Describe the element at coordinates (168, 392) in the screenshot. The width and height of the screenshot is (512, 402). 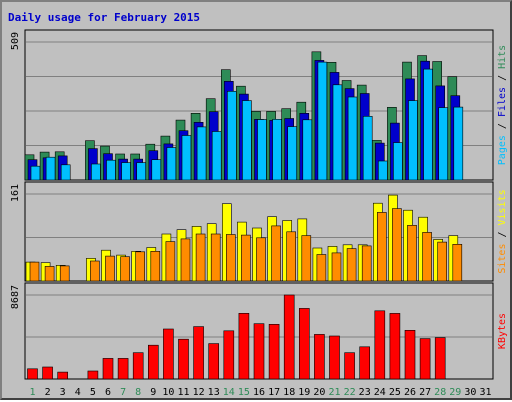
I see `x-tick-label: 10` at that location.